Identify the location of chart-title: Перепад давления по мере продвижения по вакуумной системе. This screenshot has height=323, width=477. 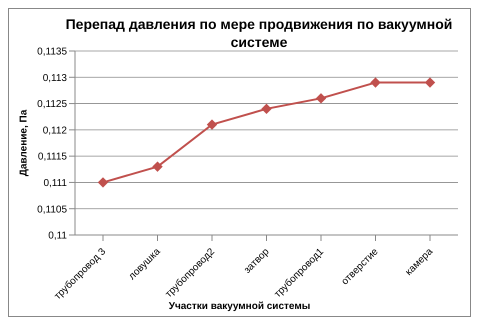
(259, 33).